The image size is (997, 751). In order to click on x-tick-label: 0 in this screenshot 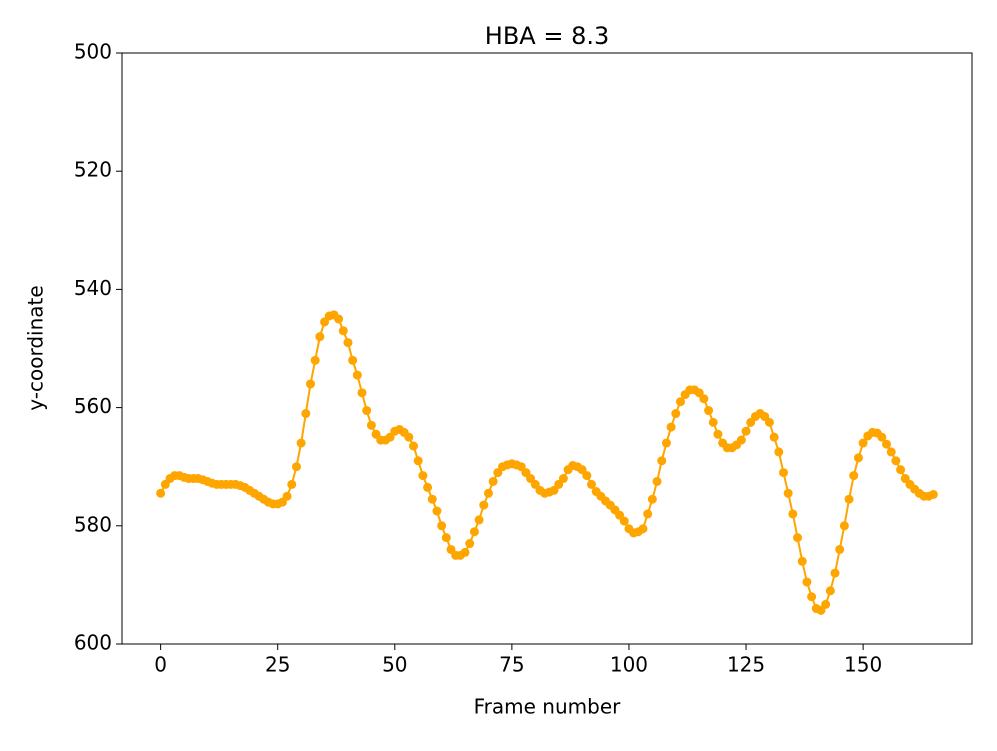, I will do `click(160, 665)`.